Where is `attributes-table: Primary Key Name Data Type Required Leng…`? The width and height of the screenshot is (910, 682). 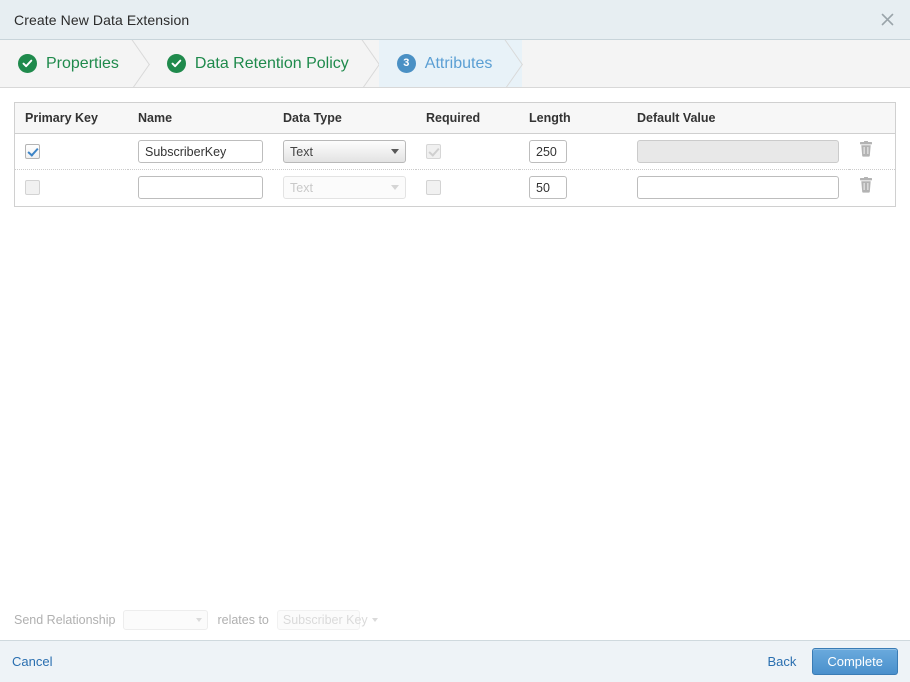 attributes-table: Primary Key Name Data Type Required Leng… is located at coordinates (455, 154).